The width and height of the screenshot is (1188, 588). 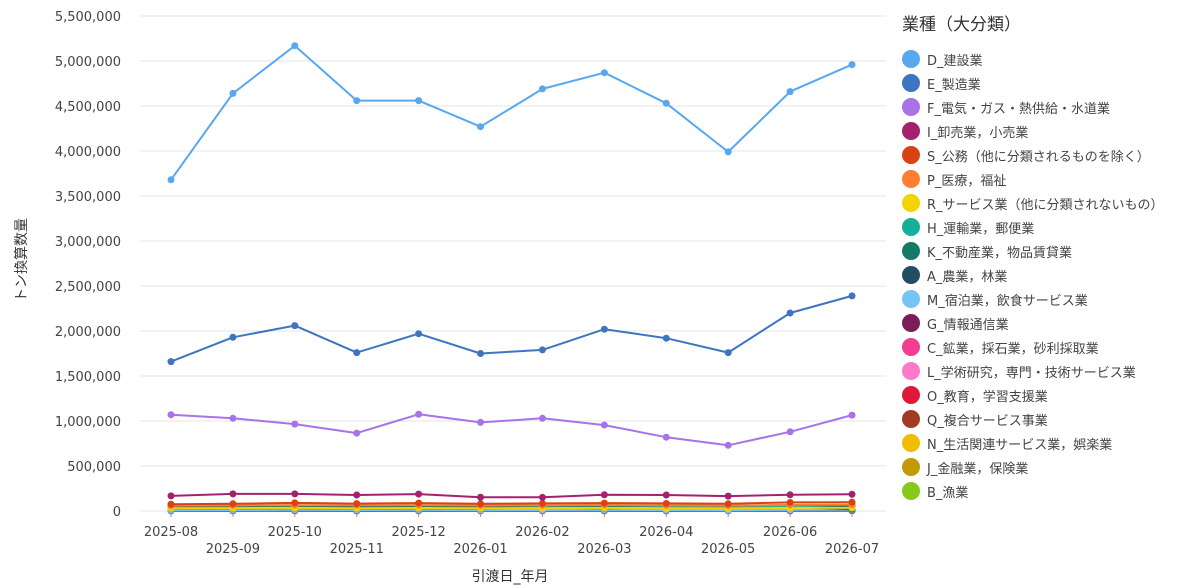 What do you see at coordinates (1045, 347) in the screenshot?
I see `legend-item: C_鉱業，採石業，砂利採取業` at bounding box center [1045, 347].